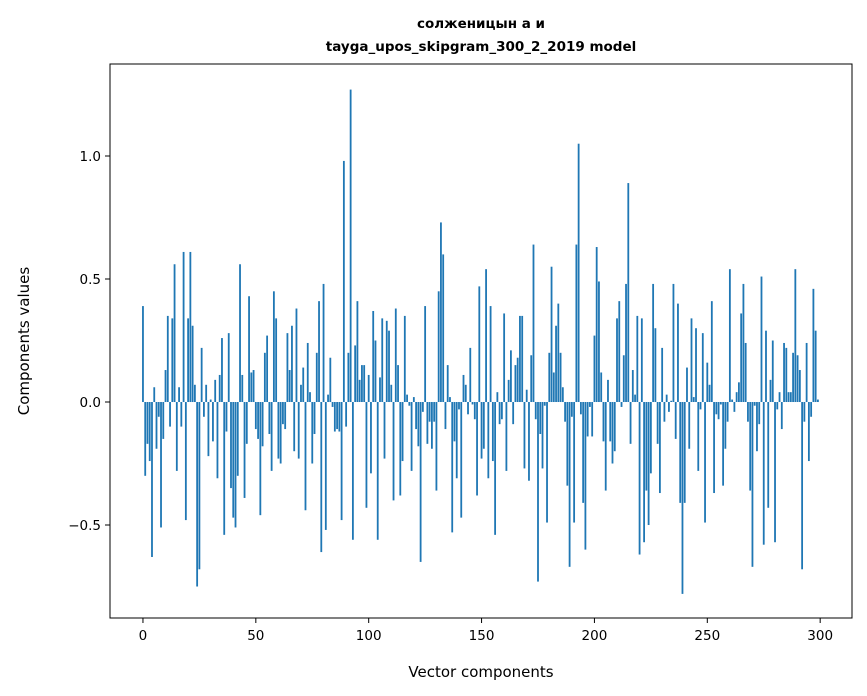 The height and width of the screenshot is (696, 867). What do you see at coordinates (707, 636) in the screenshot?
I see `x-tick-label: 250` at bounding box center [707, 636].